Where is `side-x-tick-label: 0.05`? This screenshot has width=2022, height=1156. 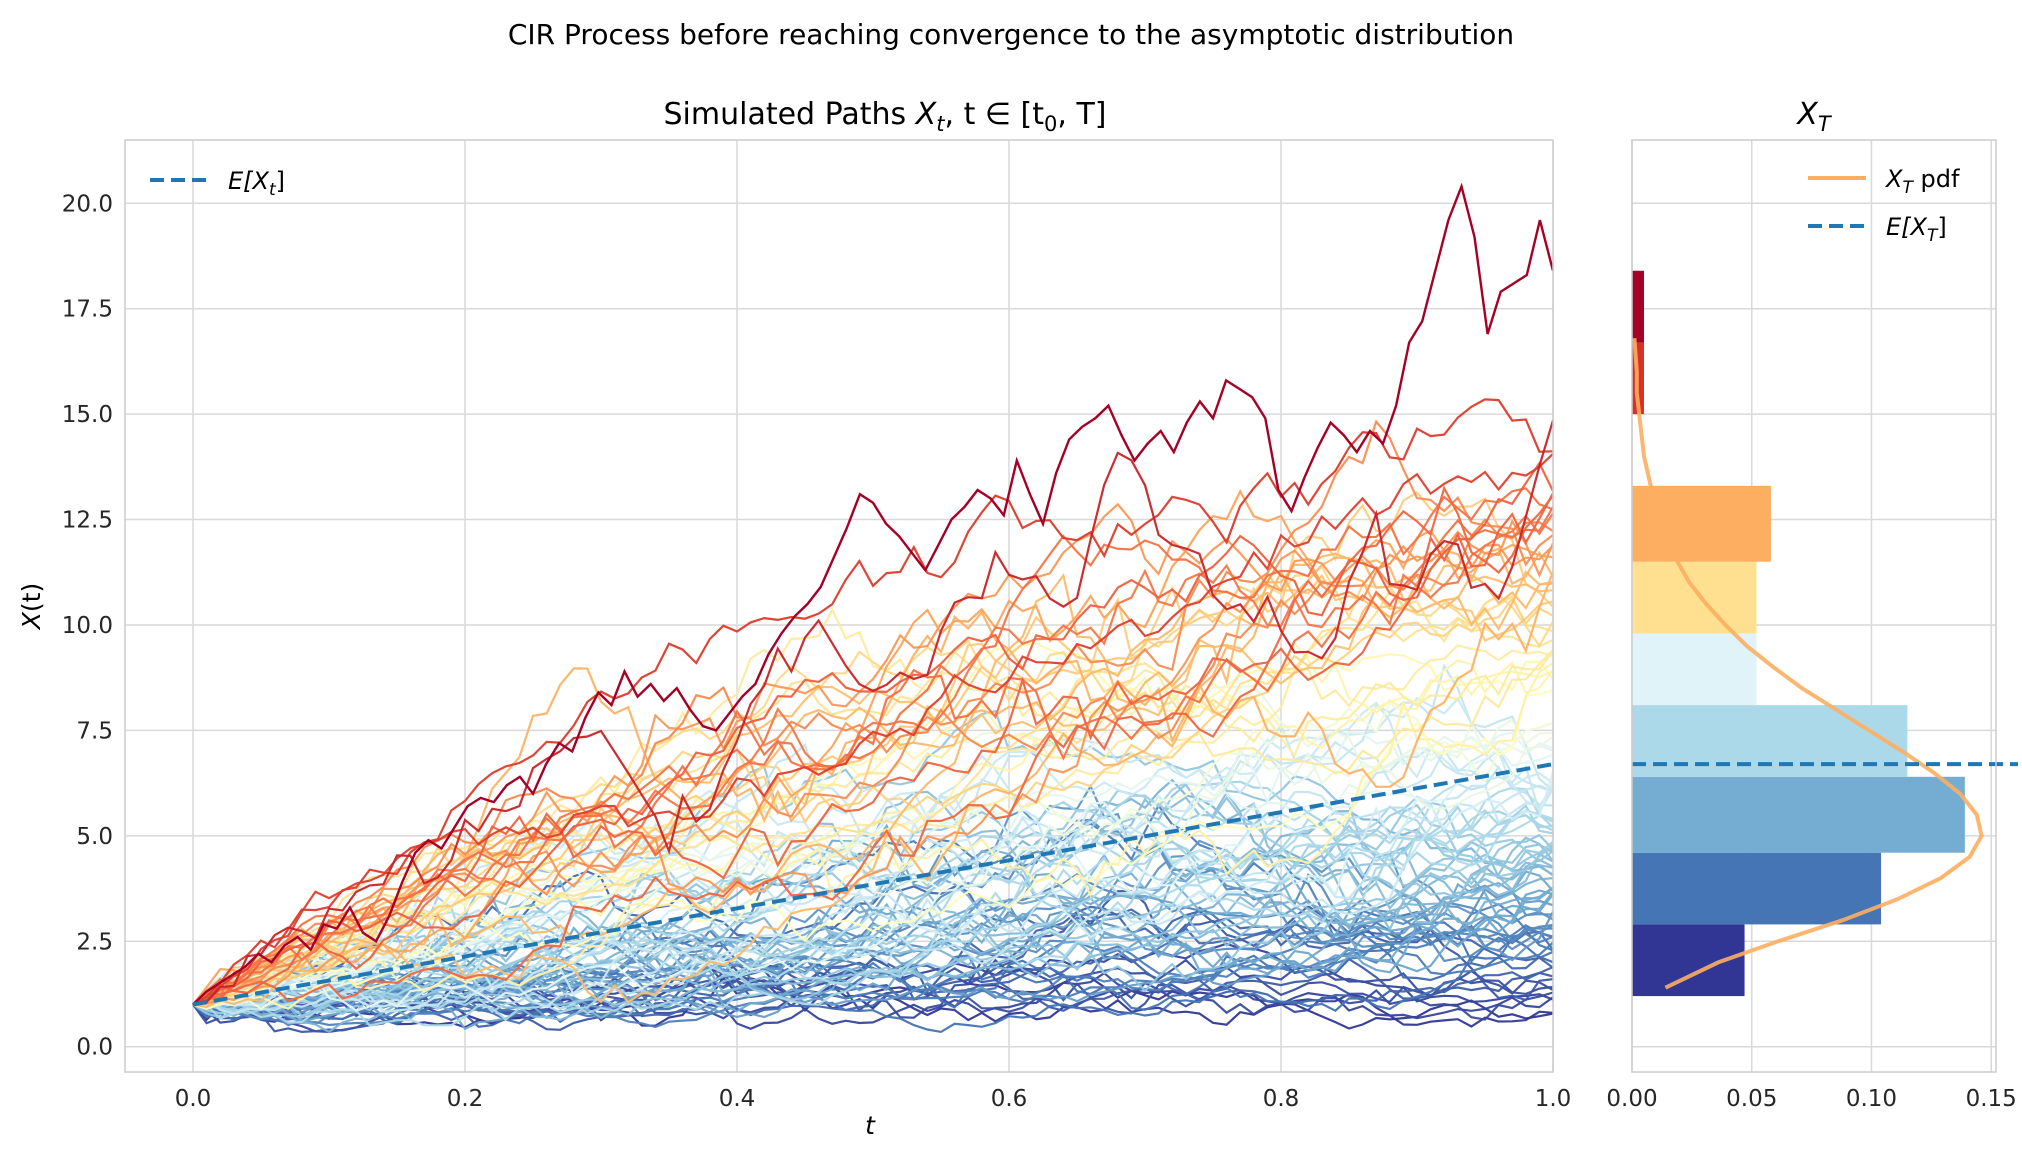 side-x-tick-label: 0.05 is located at coordinates (1751, 1099).